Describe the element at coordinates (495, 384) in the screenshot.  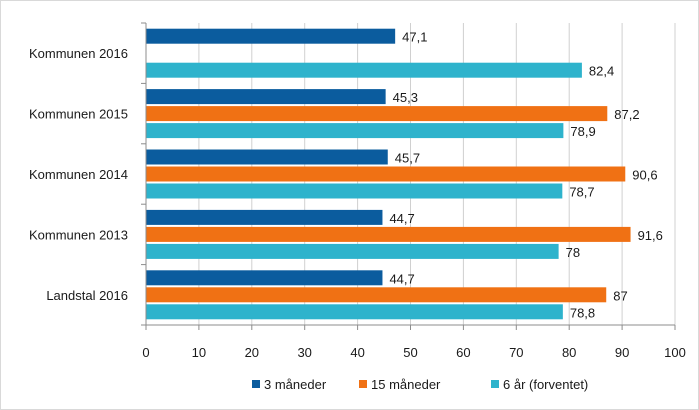
I see `legend-swatch-6-r-forventet` at that location.